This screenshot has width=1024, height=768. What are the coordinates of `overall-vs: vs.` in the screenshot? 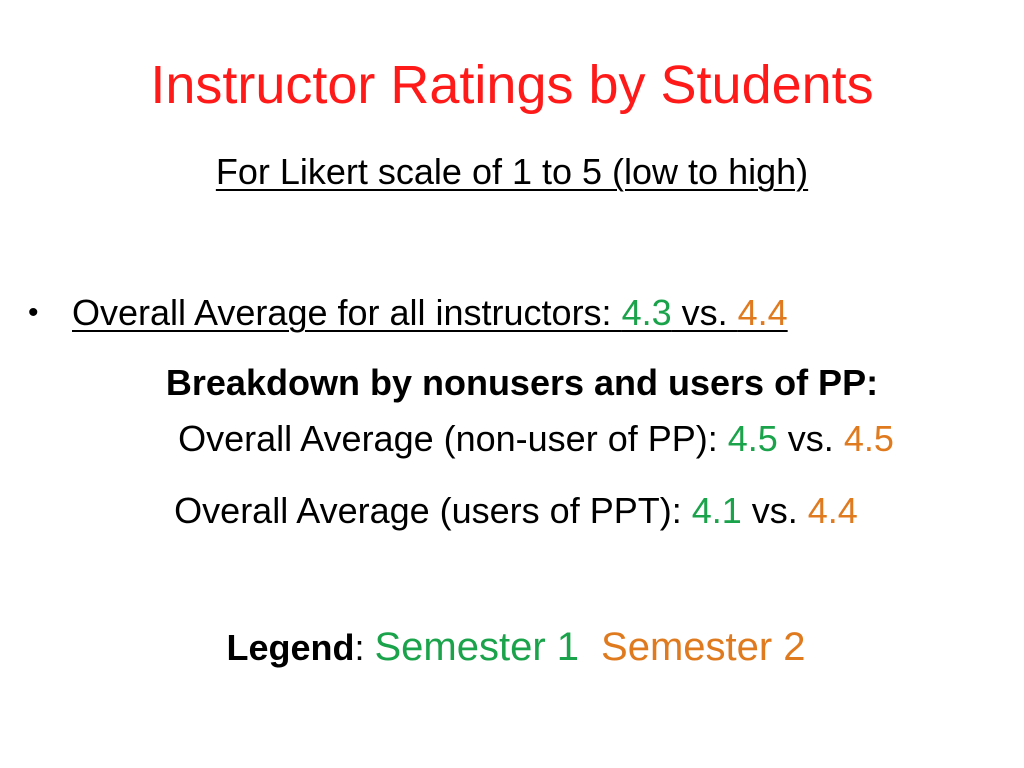 It's located at (704, 312).